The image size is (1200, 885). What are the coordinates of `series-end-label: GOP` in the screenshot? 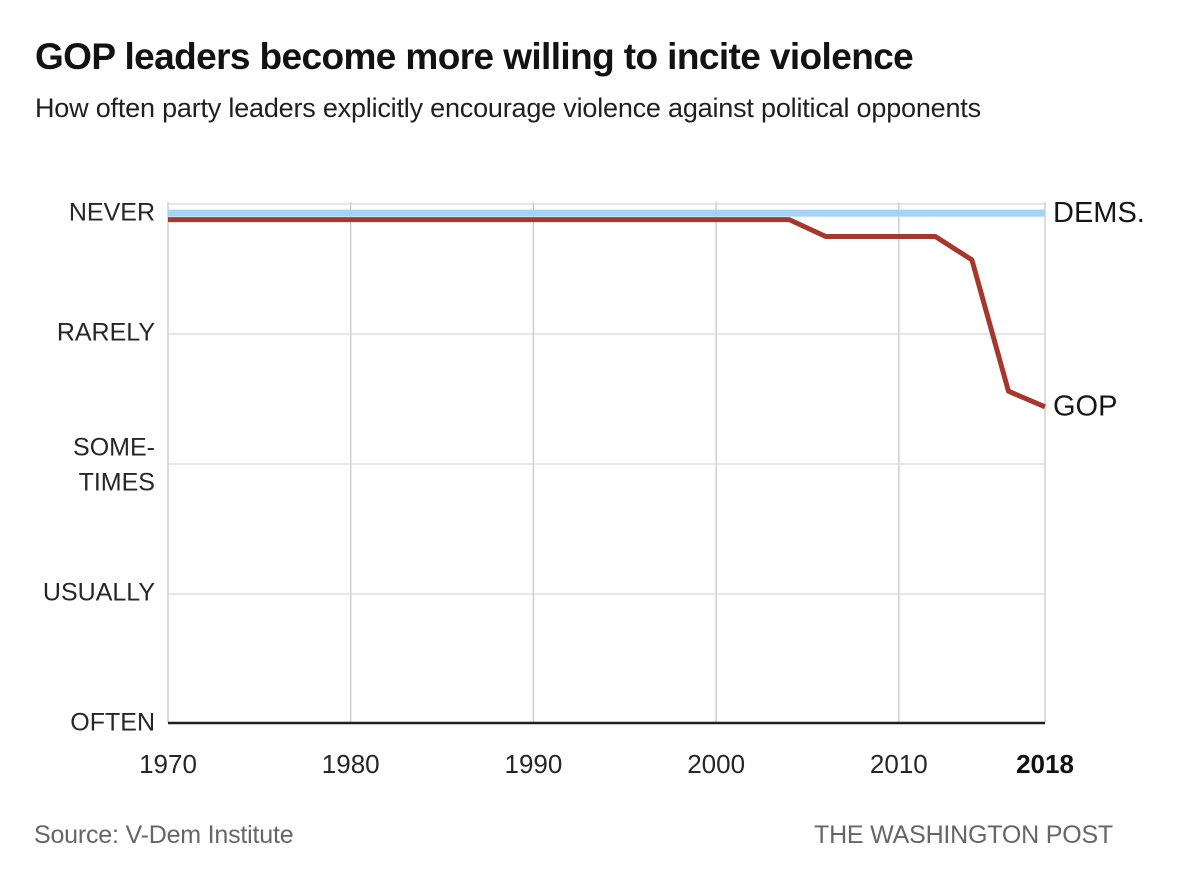 It's located at (1085, 406).